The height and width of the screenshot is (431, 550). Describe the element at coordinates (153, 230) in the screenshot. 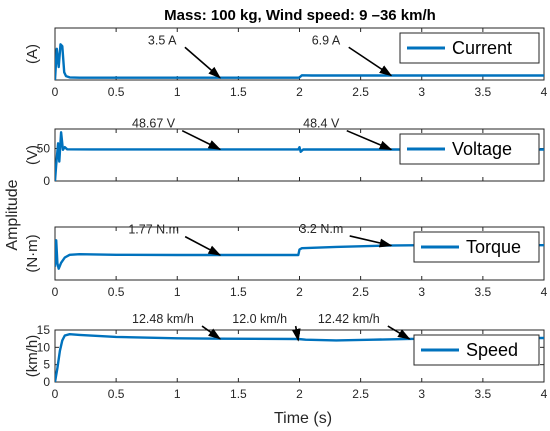

I see `annotation-label: 1.77 N.m` at that location.